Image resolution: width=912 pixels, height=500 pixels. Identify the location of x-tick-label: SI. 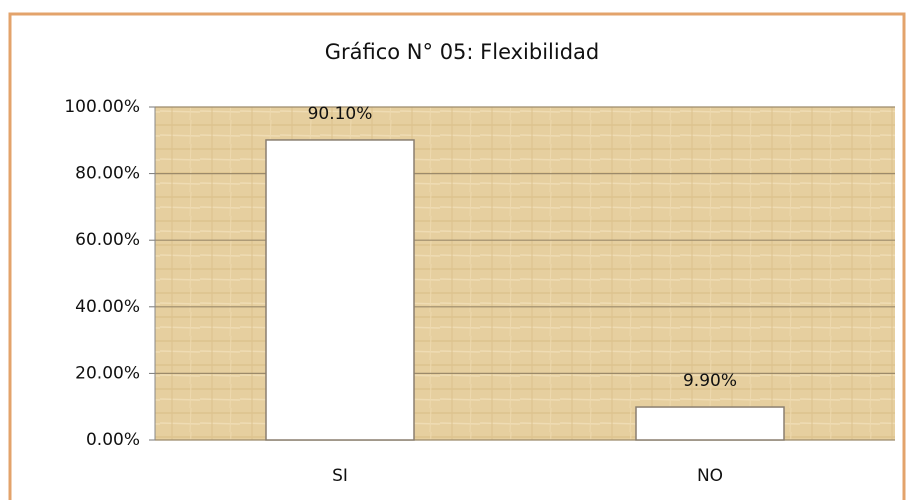
(340, 476).